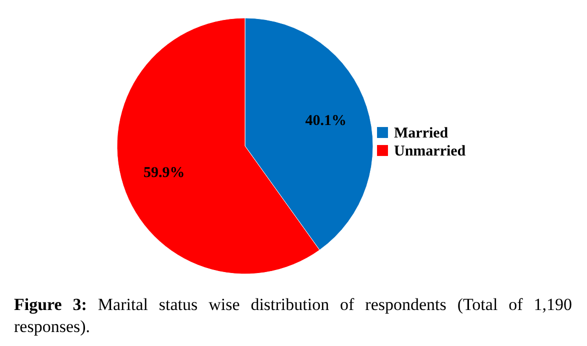  What do you see at coordinates (326, 120) in the screenshot?
I see `data-label: 40.1%` at bounding box center [326, 120].